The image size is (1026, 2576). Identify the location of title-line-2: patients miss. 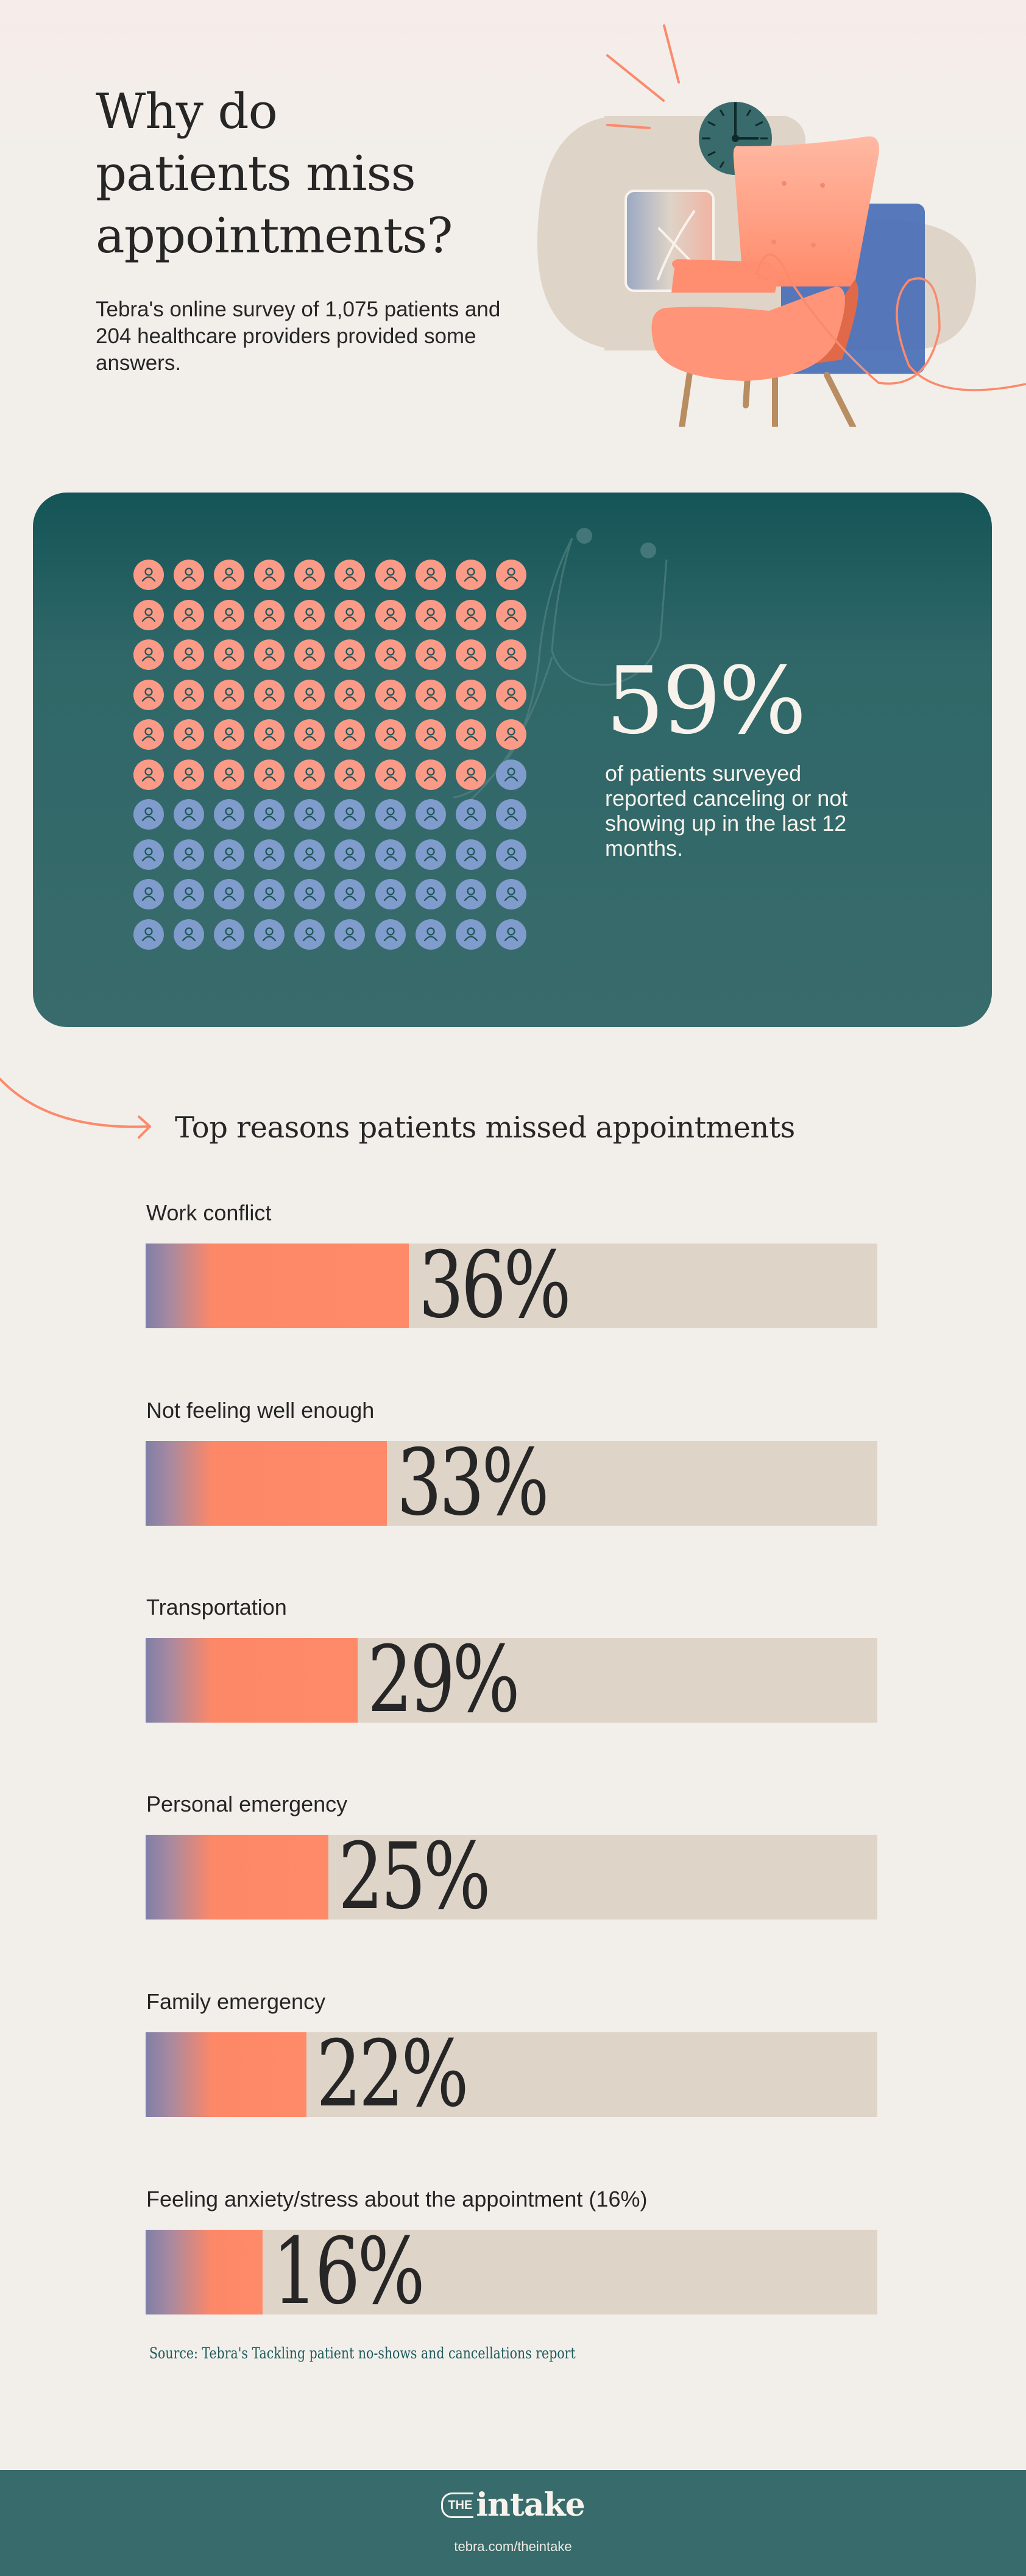
(256, 173).